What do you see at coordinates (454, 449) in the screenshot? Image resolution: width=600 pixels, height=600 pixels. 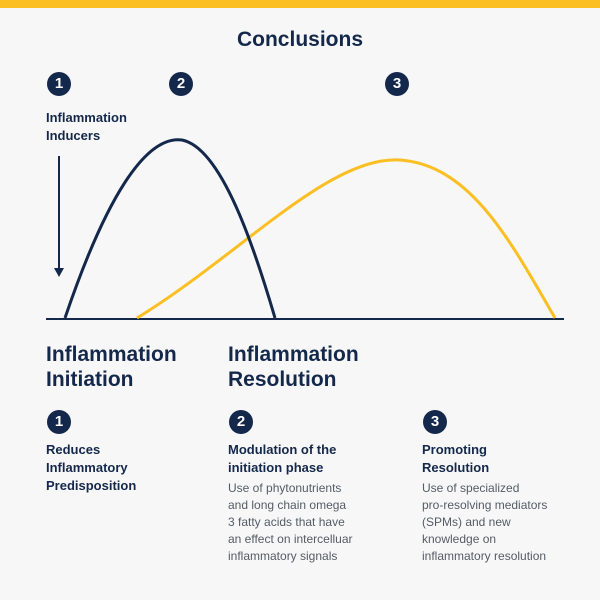 I see `step-3-title-line-1: Promoting` at bounding box center [454, 449].